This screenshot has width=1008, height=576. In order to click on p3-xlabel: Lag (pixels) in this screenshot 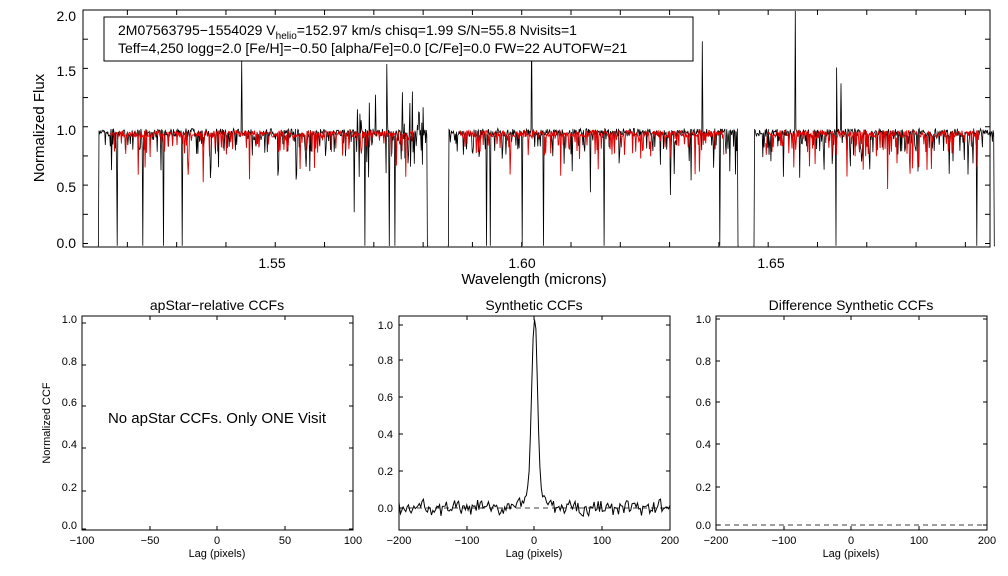, I will do `click(851, 554)`.